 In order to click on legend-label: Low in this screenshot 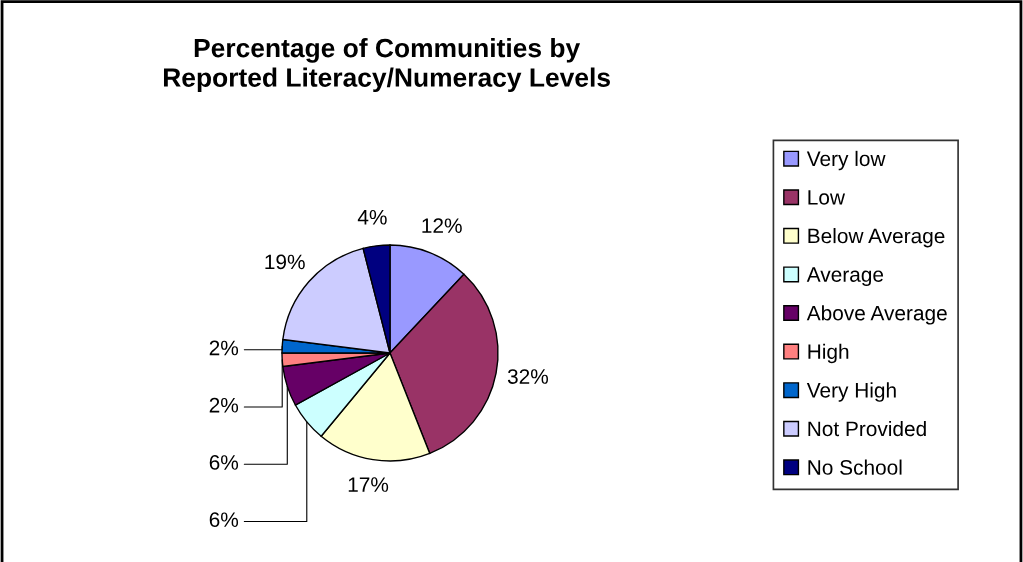, I will do `click(827, 197)`.